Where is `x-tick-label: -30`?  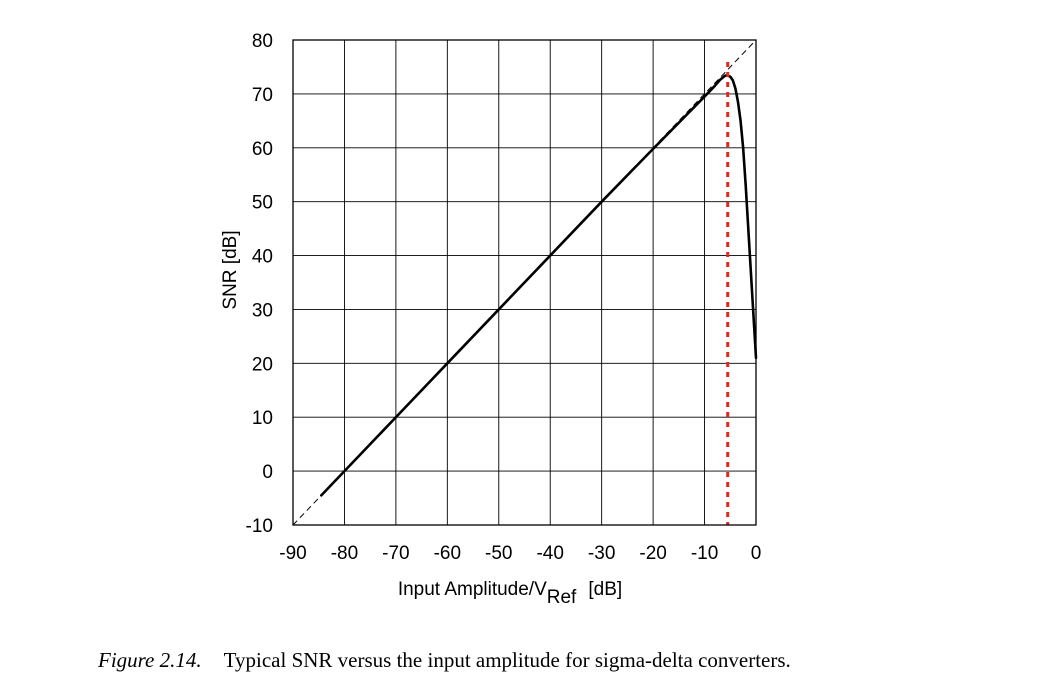 x-tick-label: -30 is located at coordinates (601, 553).